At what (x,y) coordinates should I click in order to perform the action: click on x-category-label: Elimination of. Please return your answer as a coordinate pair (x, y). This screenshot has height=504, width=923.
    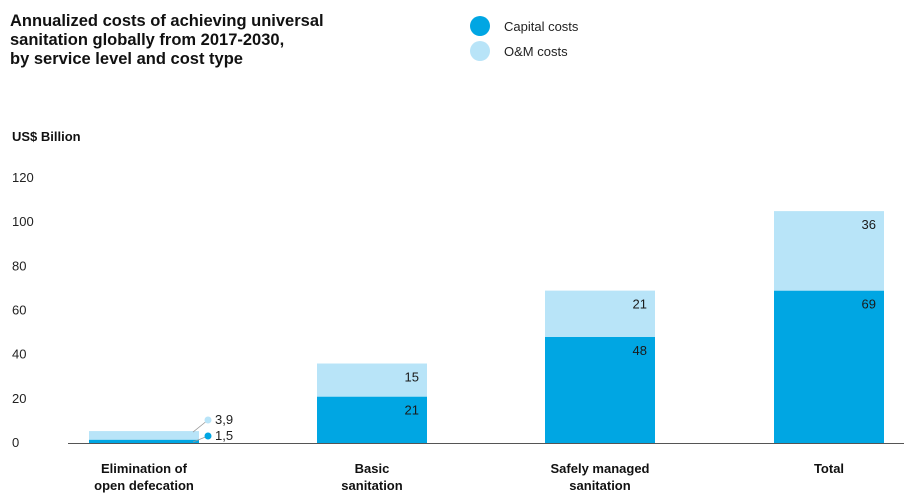
    Looking at the image, I should click on (144, 468).